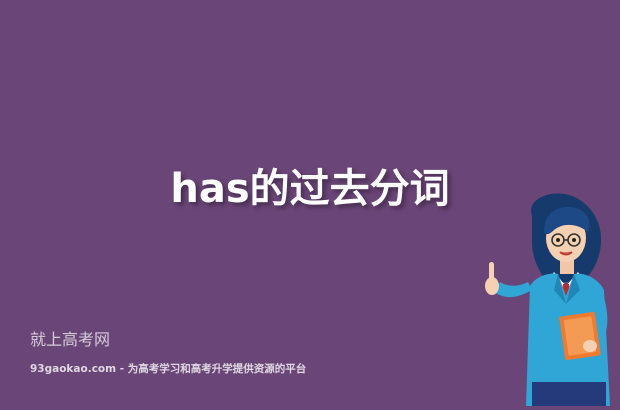  I want to click on site-tagline: 93gaokao.com - 为高考学习和高考升学提供资源的平台, so click(168, 369).